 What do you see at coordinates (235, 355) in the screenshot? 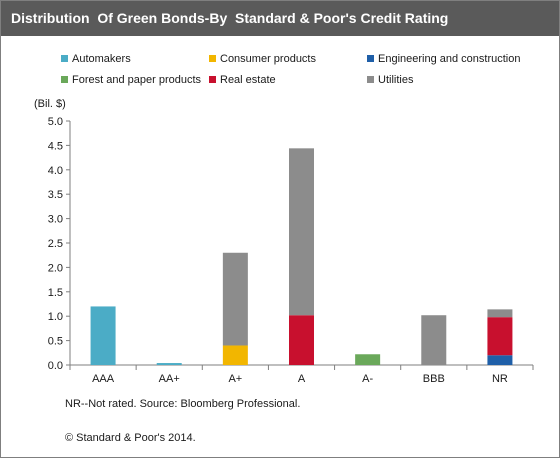
I see `bar-consumer-products-a-` at bounding box center [235, 355].